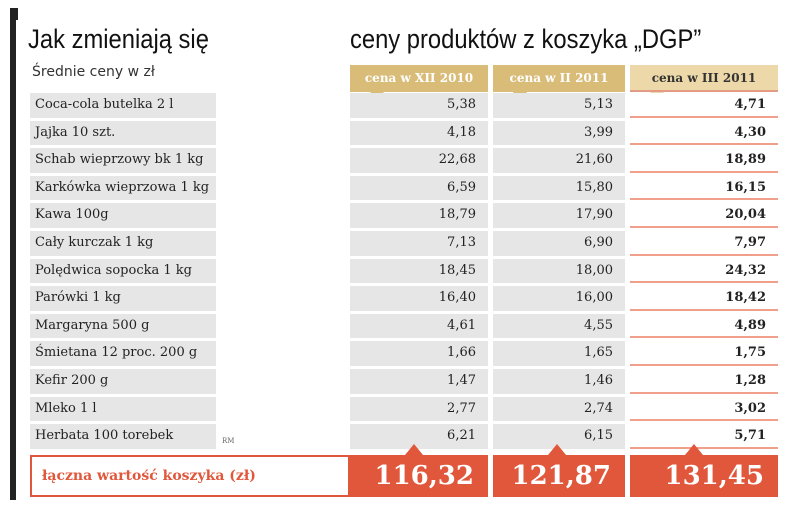 The image size is (805, 526). What do you see at coordinates (704, 133) in the screenshot?
I see `cell: 4,30` at bounding box center [704, 133].